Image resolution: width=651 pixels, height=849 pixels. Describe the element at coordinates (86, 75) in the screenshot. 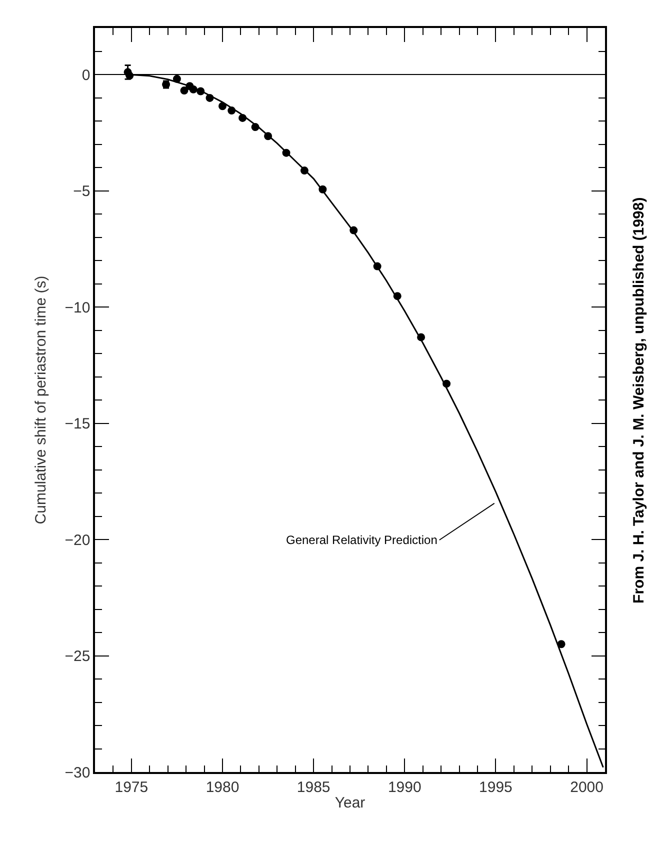

I see `y-tick-label: 0` at that location.